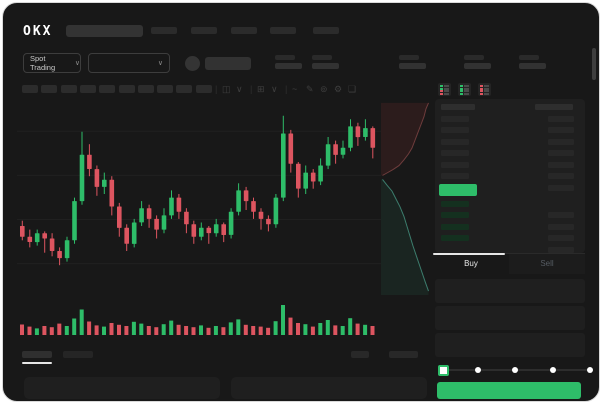  Describe the element at coordinates (547, 263) in the screenshot. I see `tab-sell: Sell` at that location.